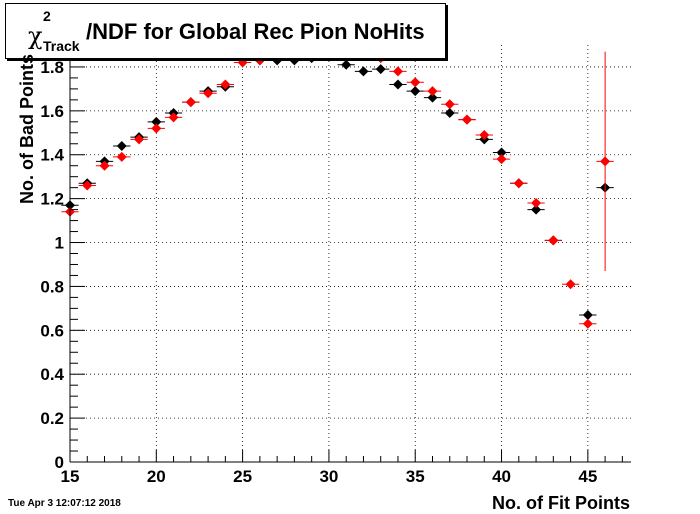  What do you see at coordinates (52, 67) in the screenshot?
I see `y-tick-label: 1.8` at bounding box center [52, 67].